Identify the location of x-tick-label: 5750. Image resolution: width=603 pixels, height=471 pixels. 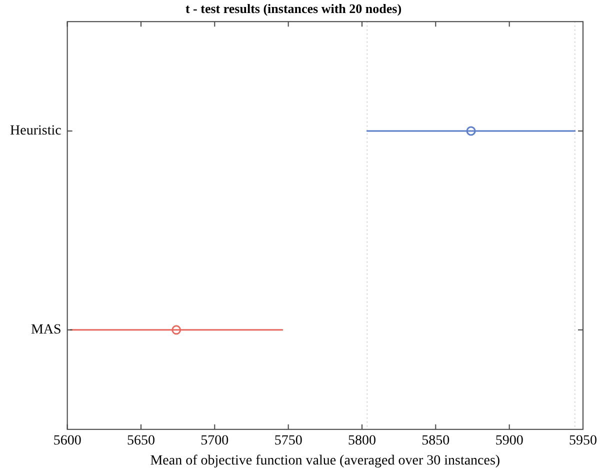
(288, 440).